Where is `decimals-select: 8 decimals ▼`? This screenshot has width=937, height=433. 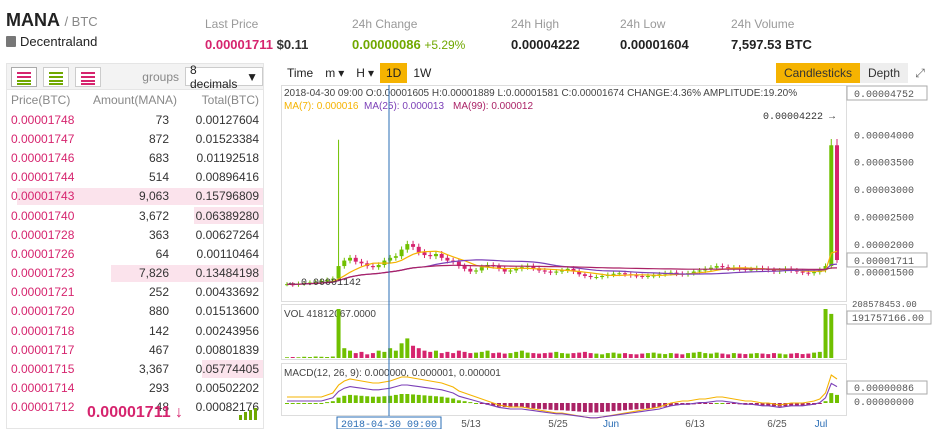 decimals-select: 8 decimals ▼ is located at coordinates (224, 77).